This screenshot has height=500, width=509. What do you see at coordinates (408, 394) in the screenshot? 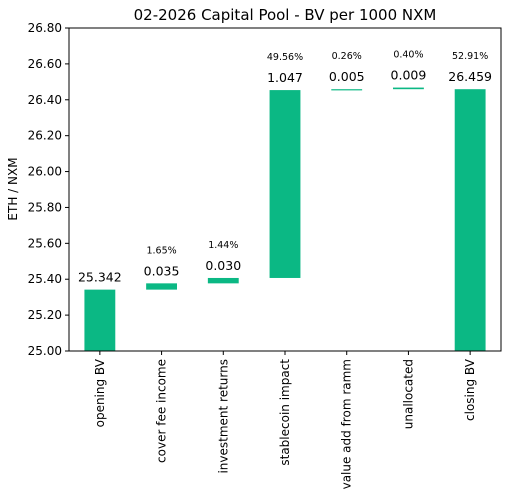
I see `x-tick-label: unallocated` at bounding box center [408, 394].